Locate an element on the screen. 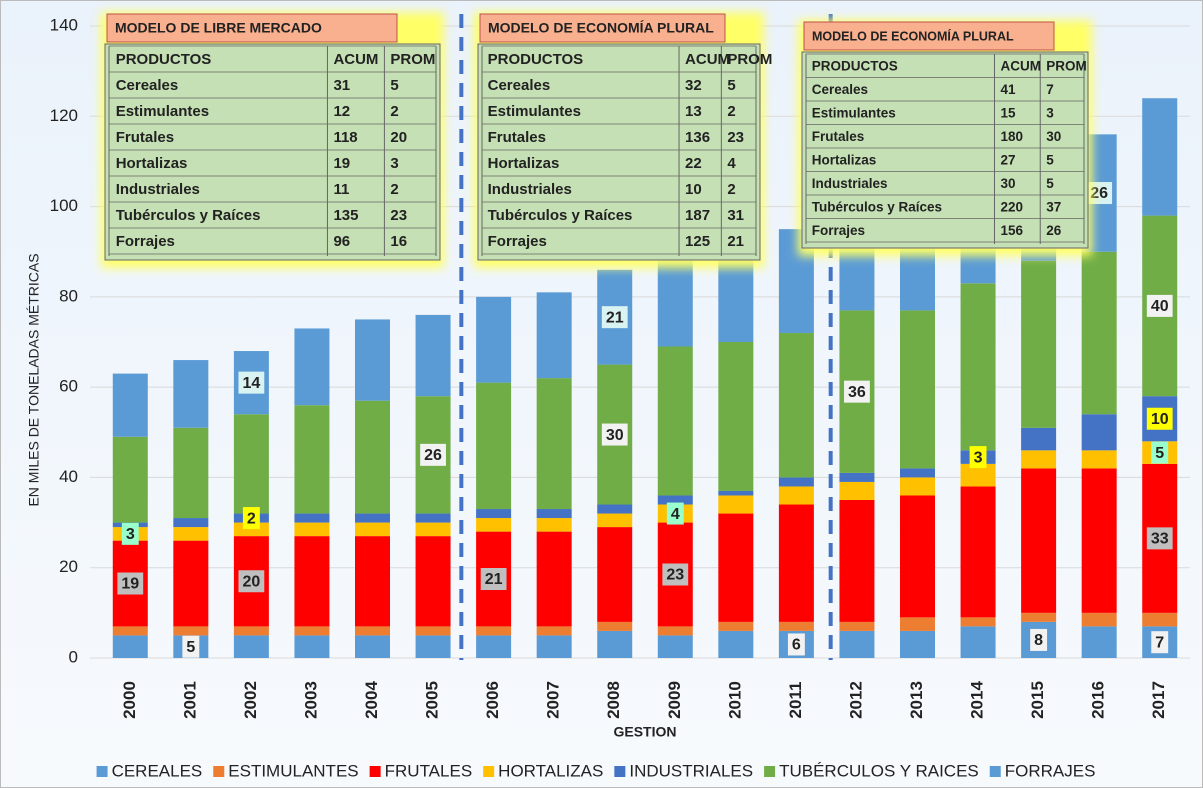  data-label: 26 is located at coordinates (1099, 193).